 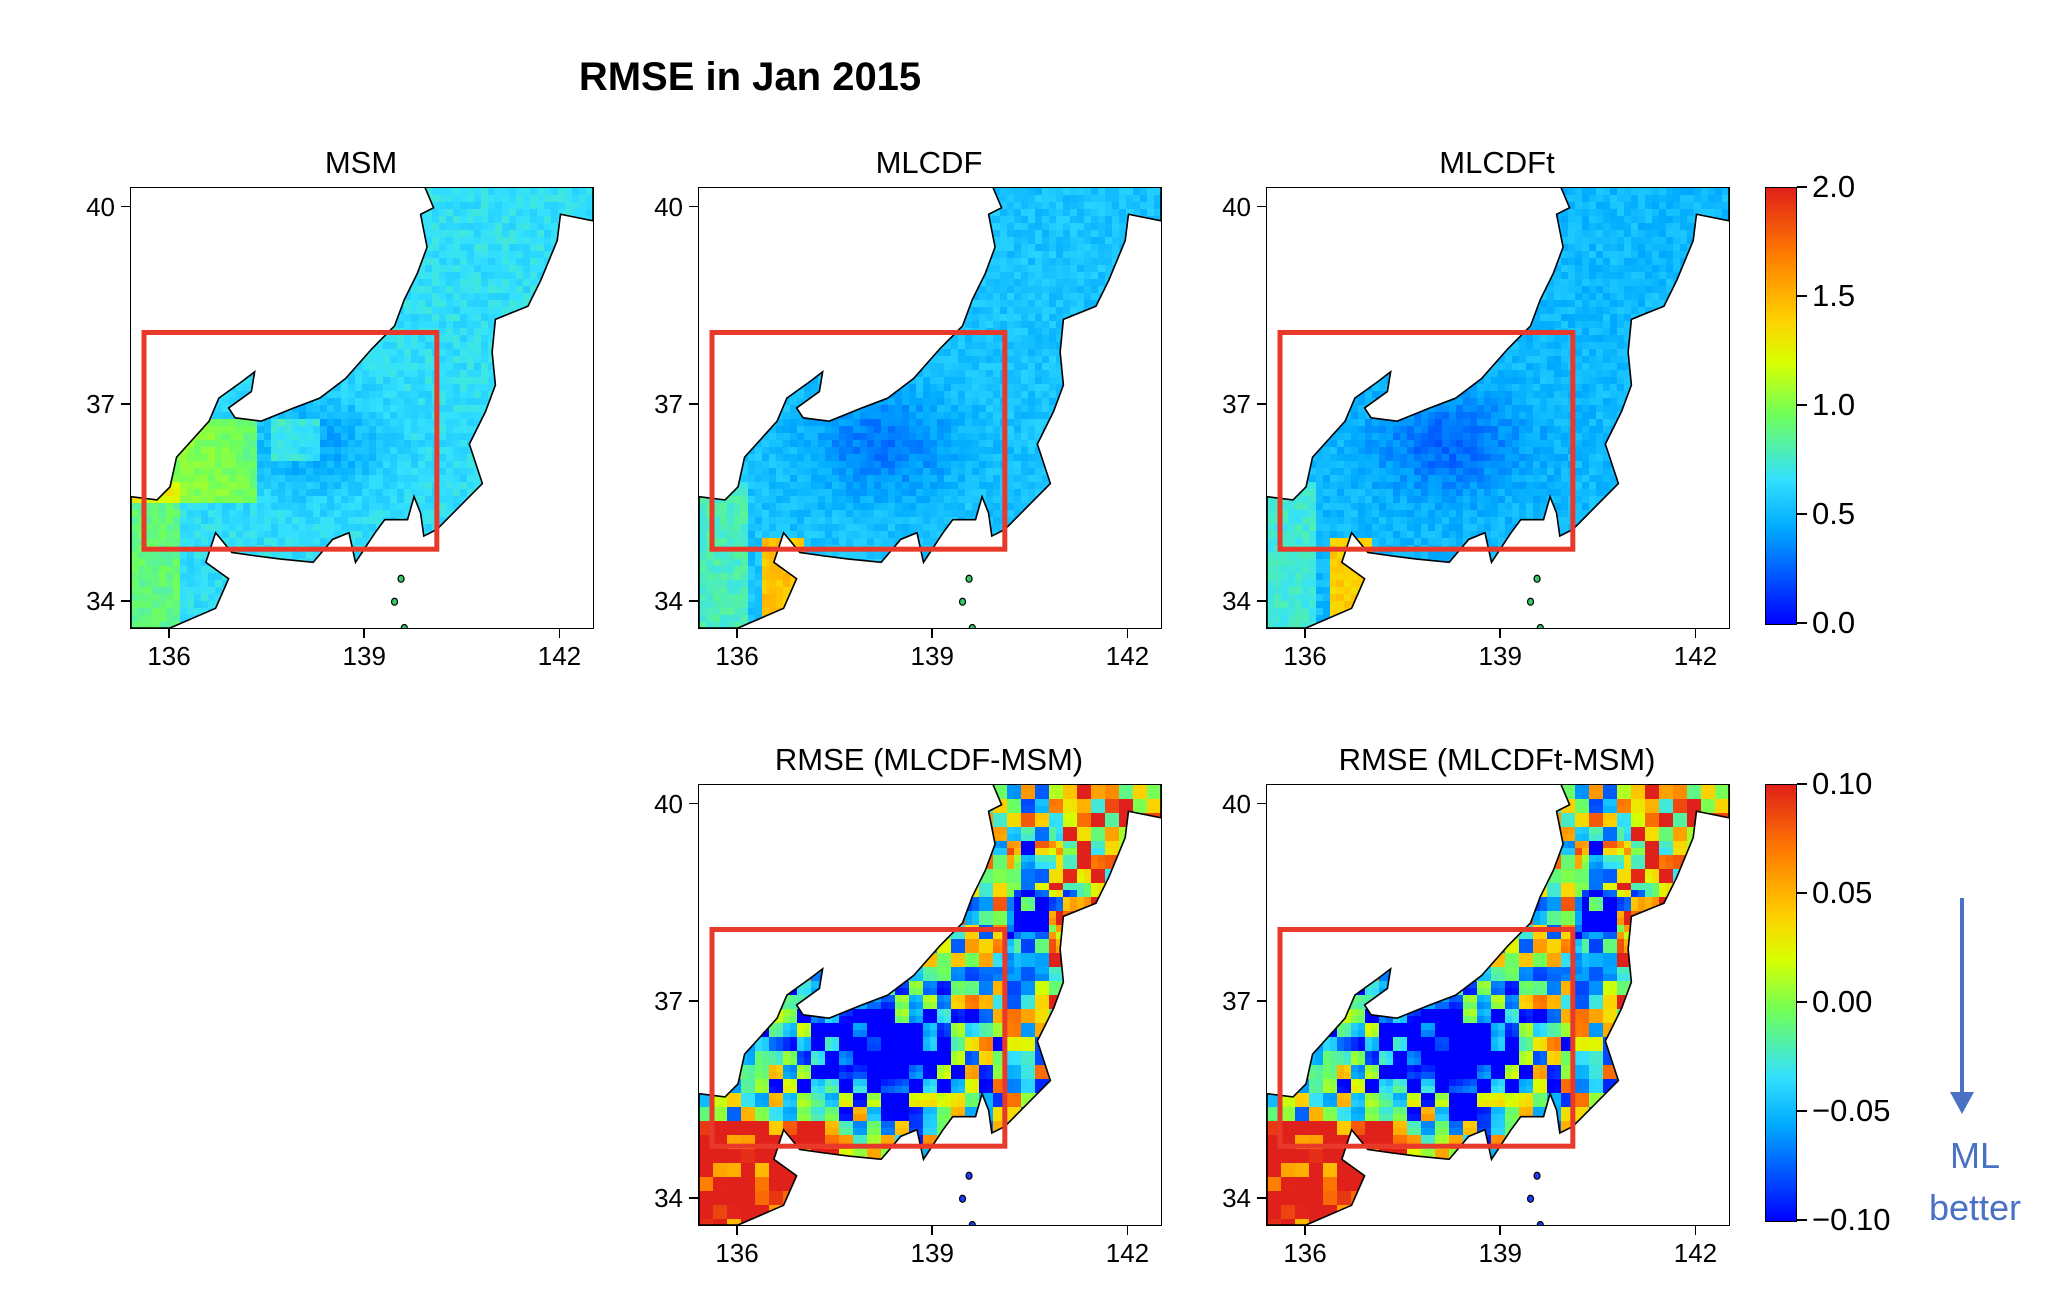 I want to click on colorbar-tick-label: 1.0, so click(x=1833, y=405).